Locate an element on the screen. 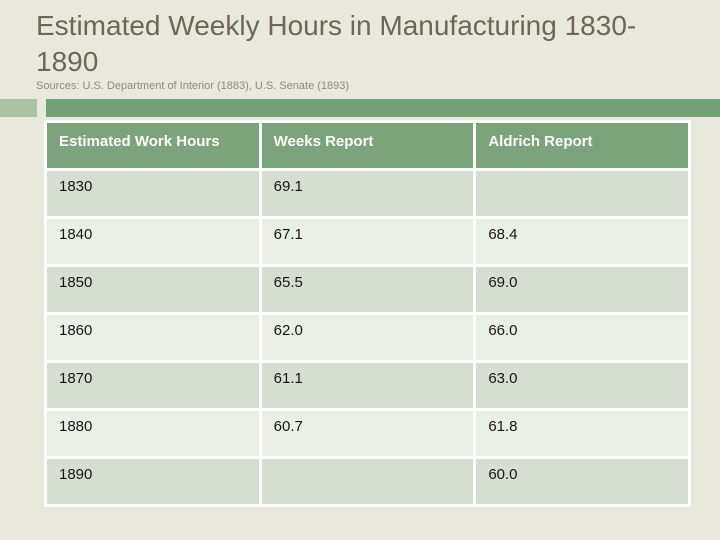 This screenshot has width=720, height=540. table-cell: 65.5 is located at coordinates (367, 289).